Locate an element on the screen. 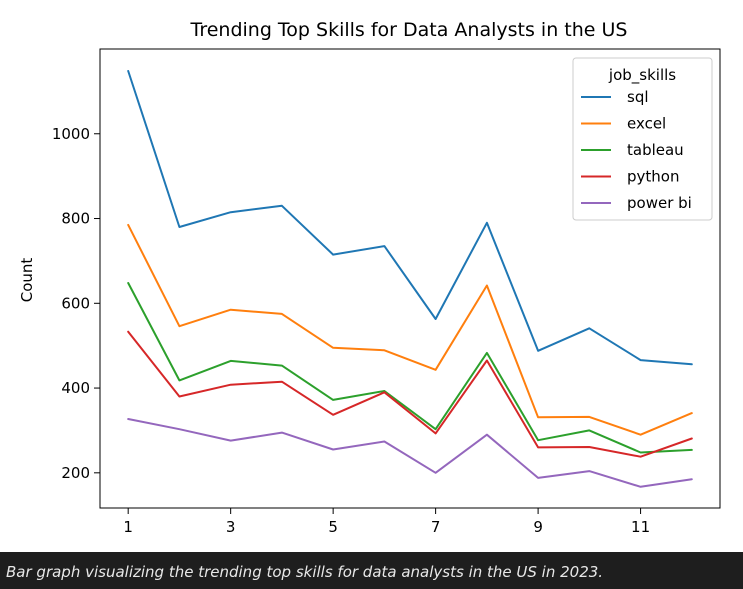 The height and width of the screenshot is (589, 743). y-tick-label: 400 is located at coordinates (75, 388).